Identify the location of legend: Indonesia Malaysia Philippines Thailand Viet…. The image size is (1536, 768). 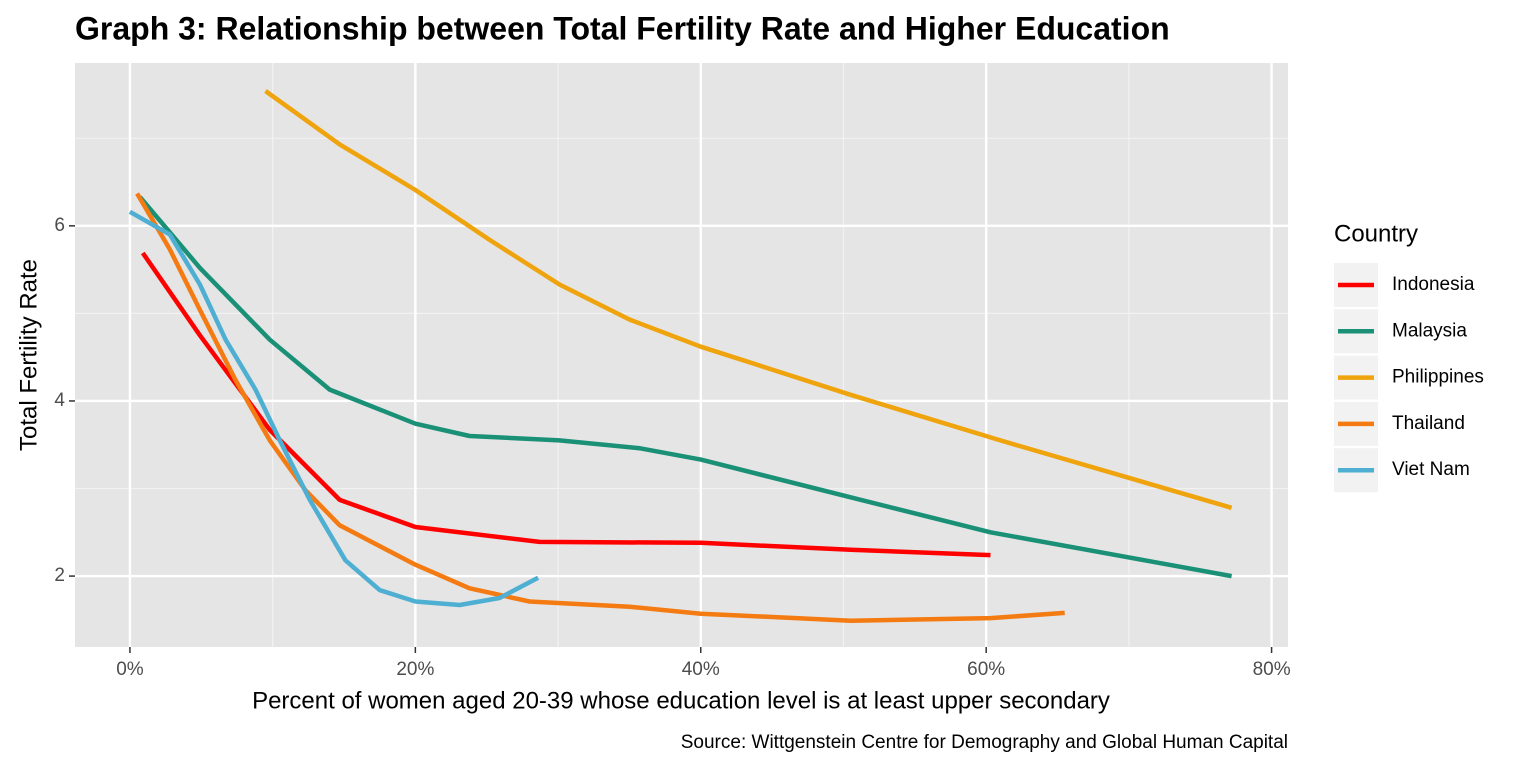
(1409, 378).